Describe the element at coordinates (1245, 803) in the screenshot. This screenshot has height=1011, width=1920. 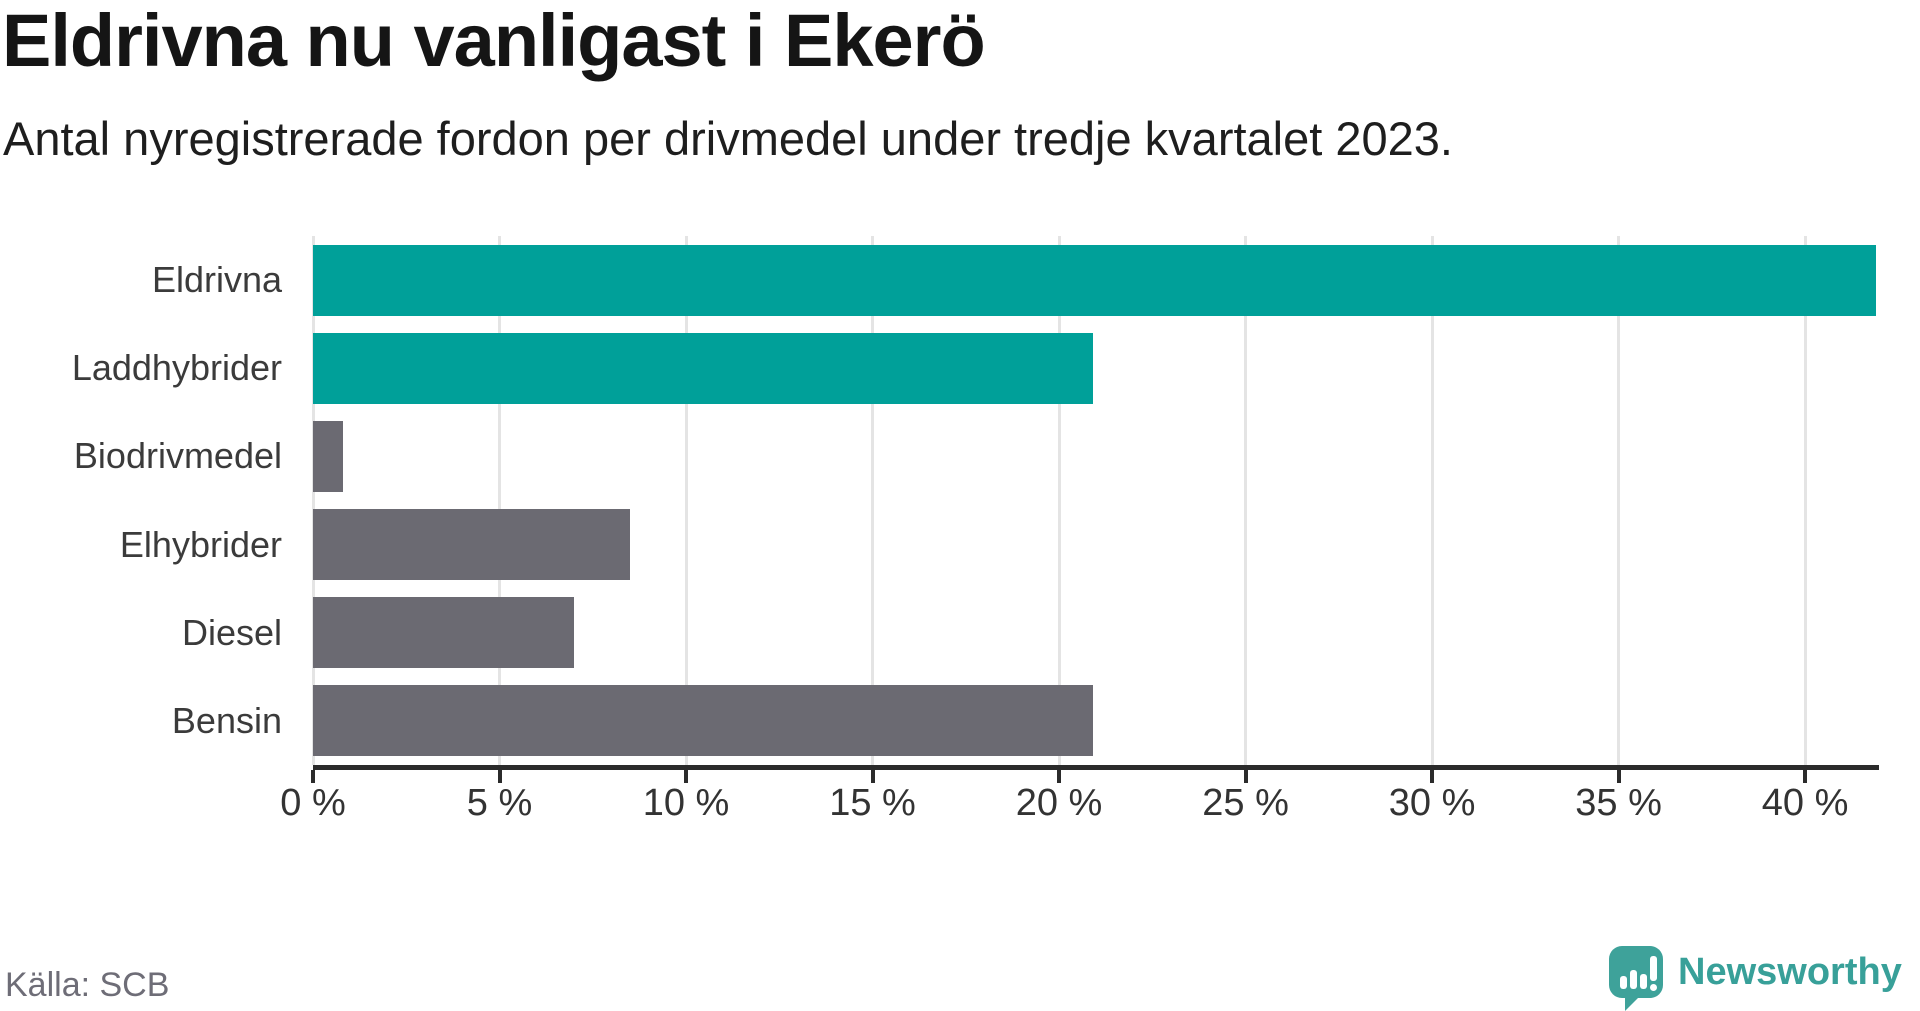
I see `x-tick-label-25: 25 %` at that location.